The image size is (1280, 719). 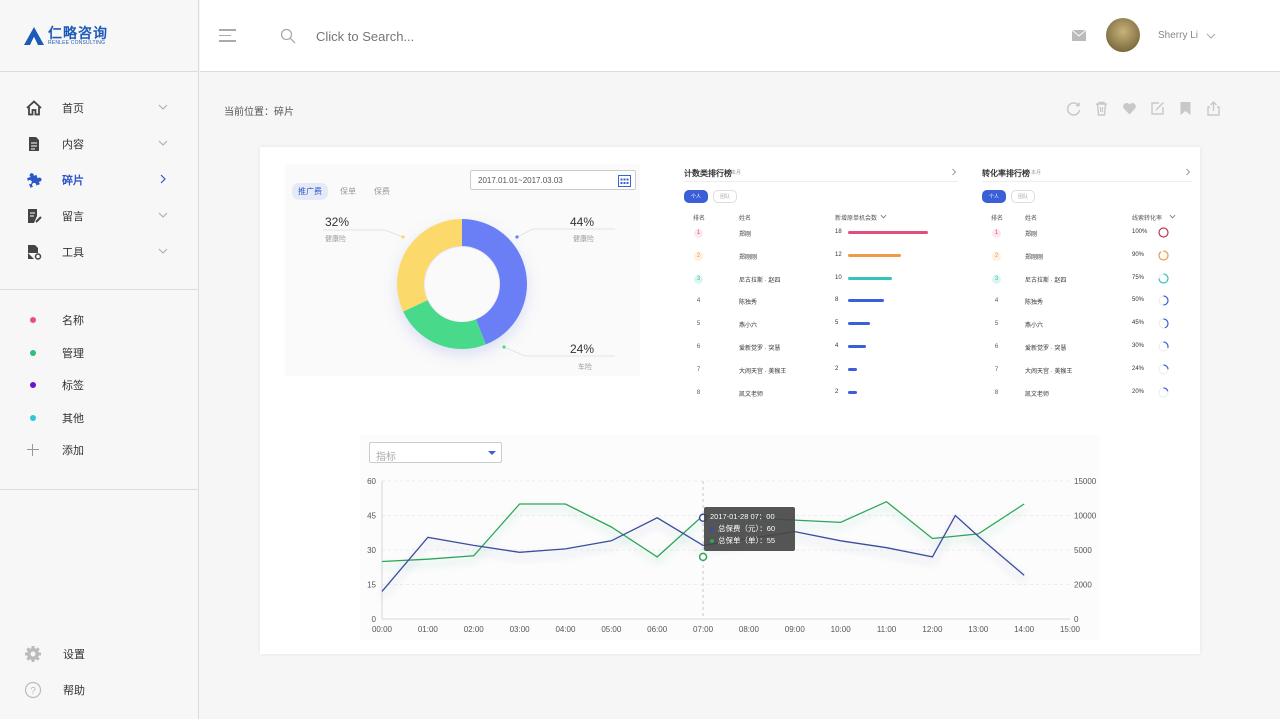 I want to click on highlight-point, so click(x=703, y=557).